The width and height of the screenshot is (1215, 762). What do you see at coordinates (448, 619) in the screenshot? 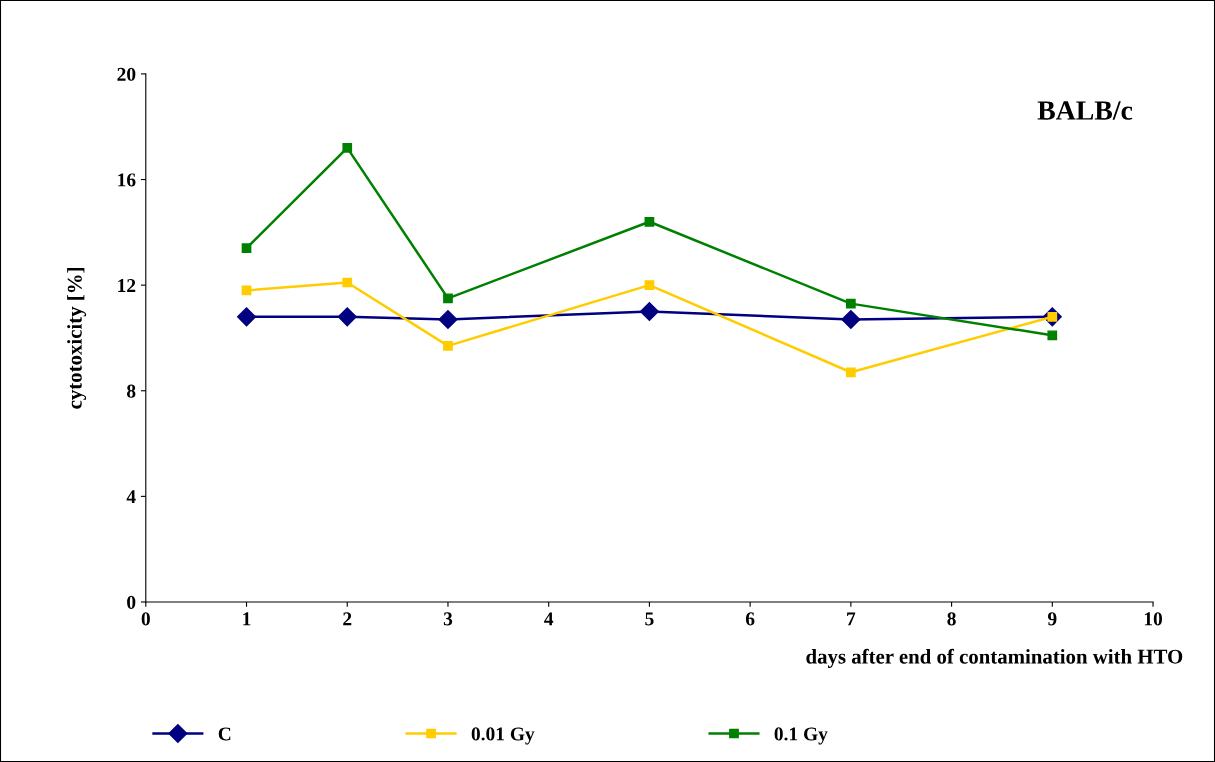
I see `x-tick-label: 3` at bounding box center [448, 619].